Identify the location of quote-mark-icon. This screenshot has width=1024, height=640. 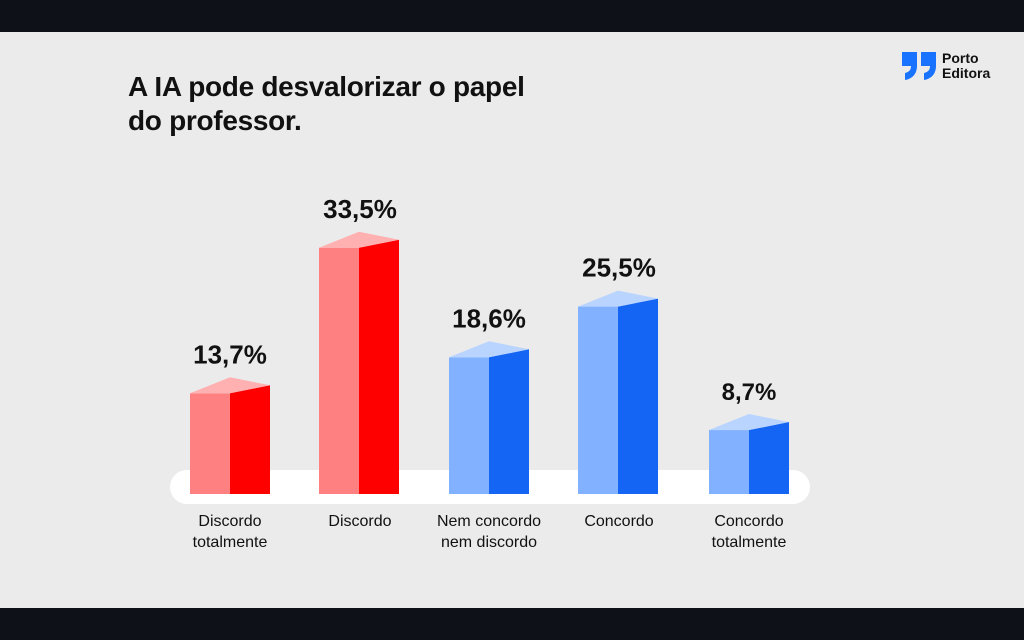
(919, 66).